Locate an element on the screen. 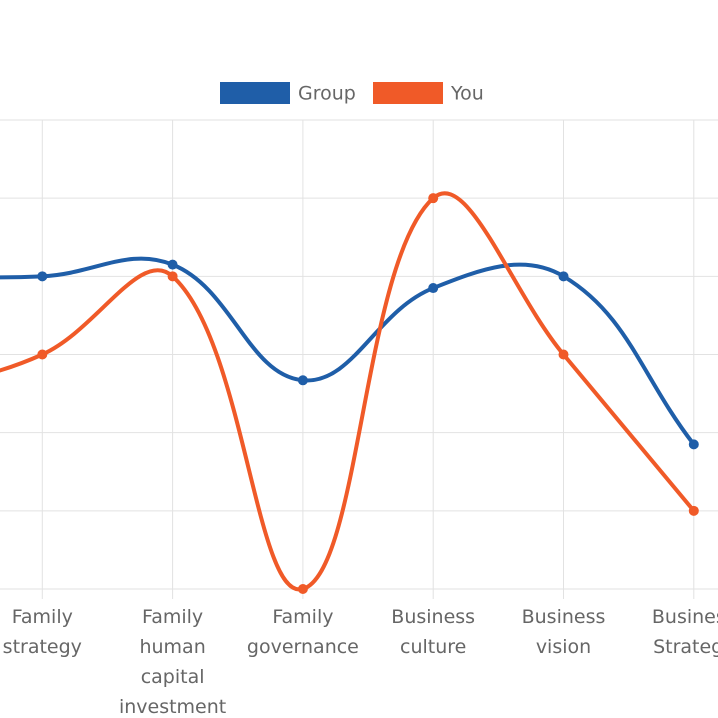 This screenshot has height=718, width=718. legend-label: Group is located at coordinates (327, 94).